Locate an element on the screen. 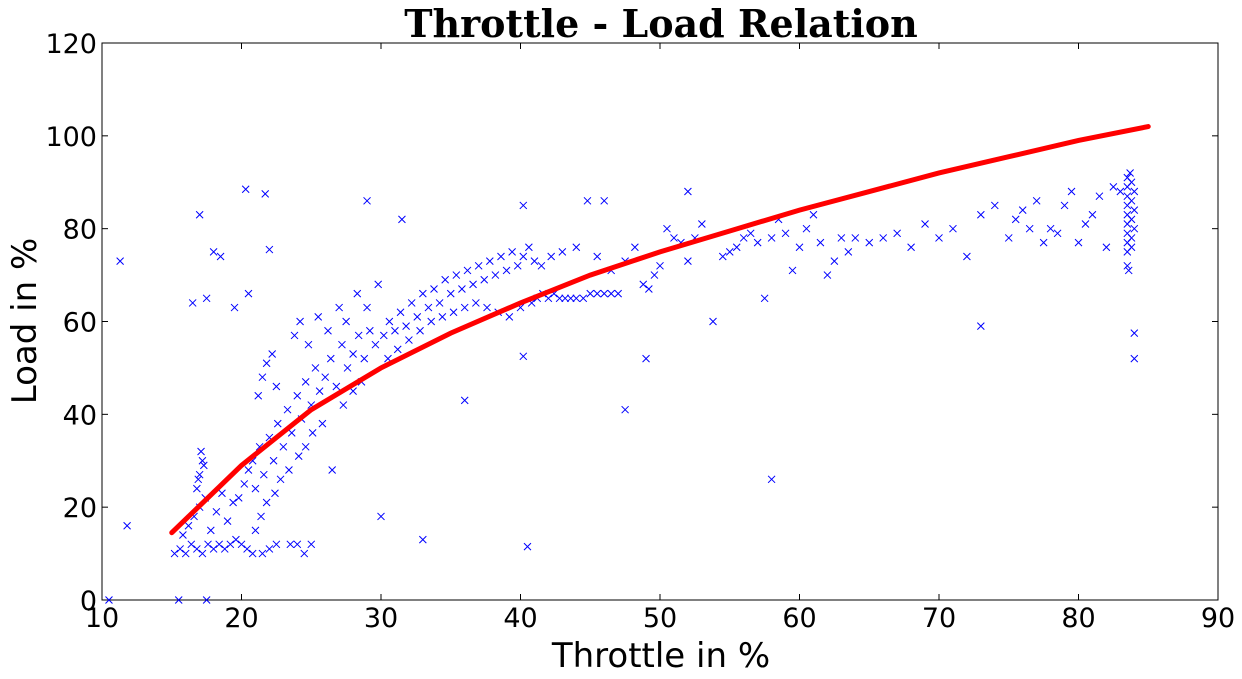  x-tick-label: 70 is located at coordinates (939, 618).